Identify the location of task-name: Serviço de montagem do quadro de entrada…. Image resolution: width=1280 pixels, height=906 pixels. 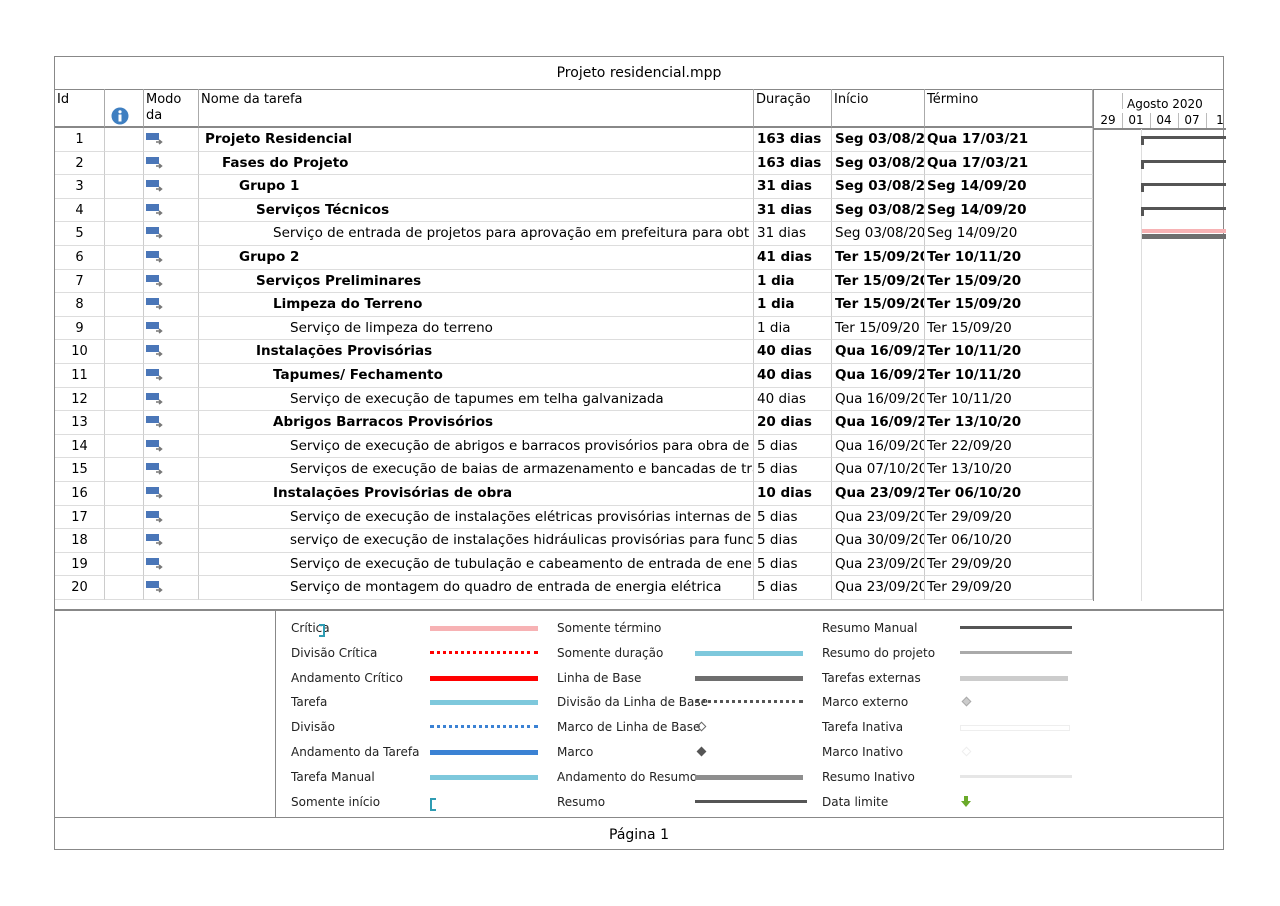
(476, 588).